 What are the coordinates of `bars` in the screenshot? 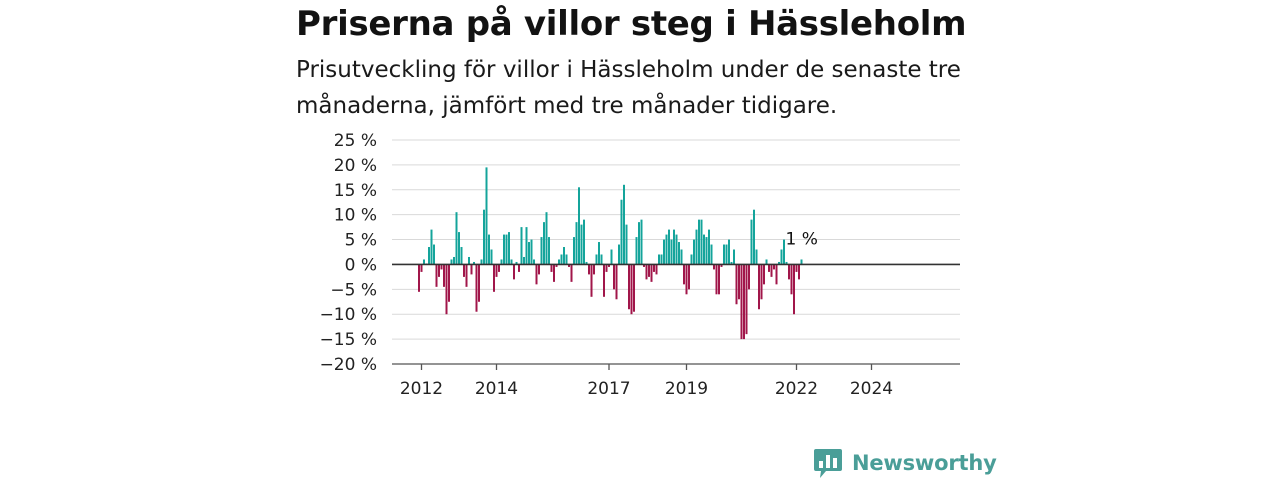 It's located at (610, 253).